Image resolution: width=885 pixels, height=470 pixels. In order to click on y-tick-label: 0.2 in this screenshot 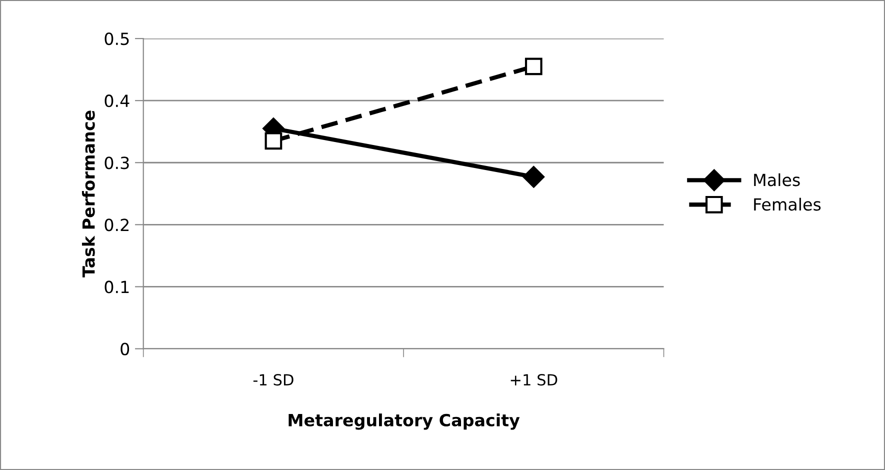, I will do `click(116, 225)`.